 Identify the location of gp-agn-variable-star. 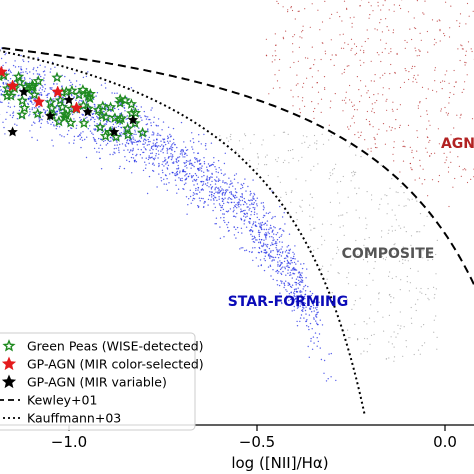
(50, 115).